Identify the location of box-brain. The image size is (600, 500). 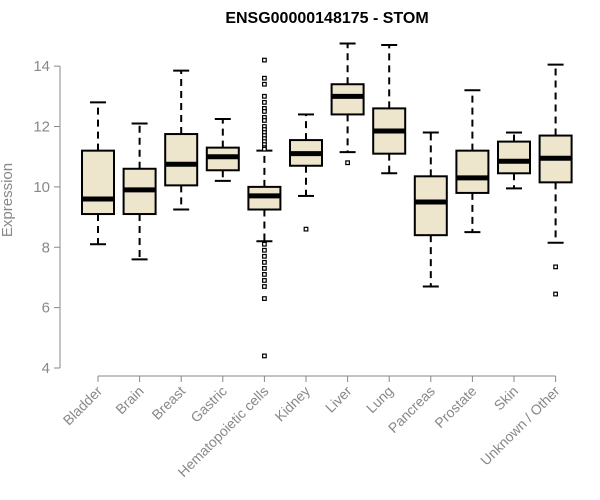
(139, 191).